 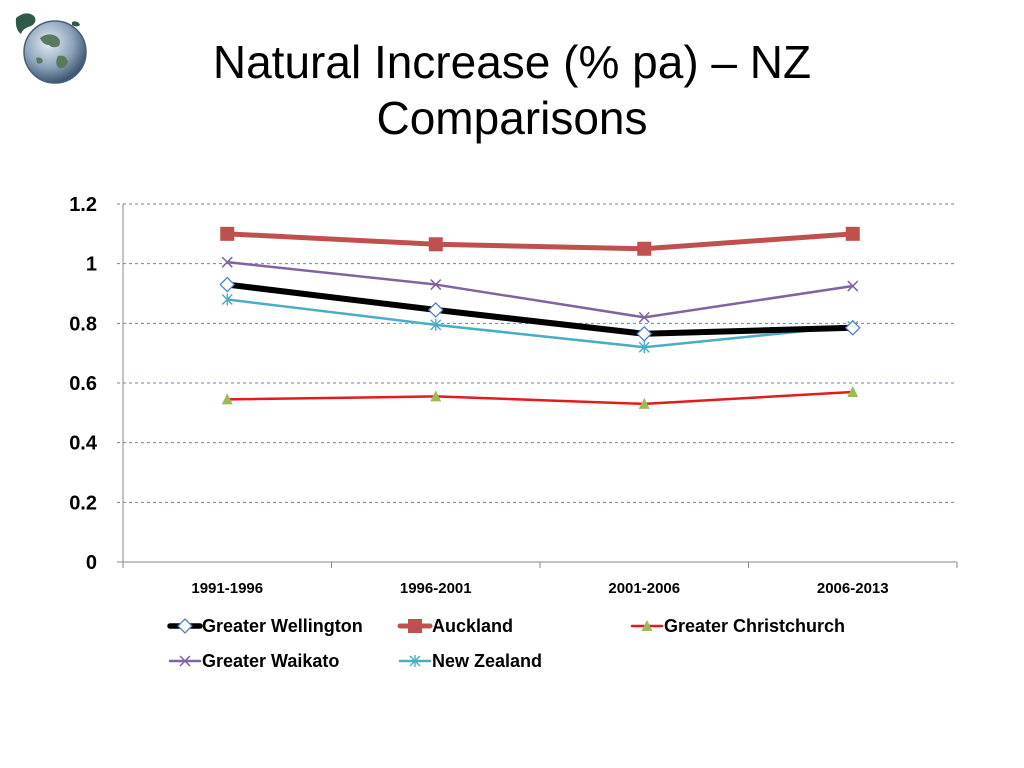 What do you see at coordinates (83, 444) in the screenshot?
I see `y-tick-label: 0.4` at bounding box center [83, 444].